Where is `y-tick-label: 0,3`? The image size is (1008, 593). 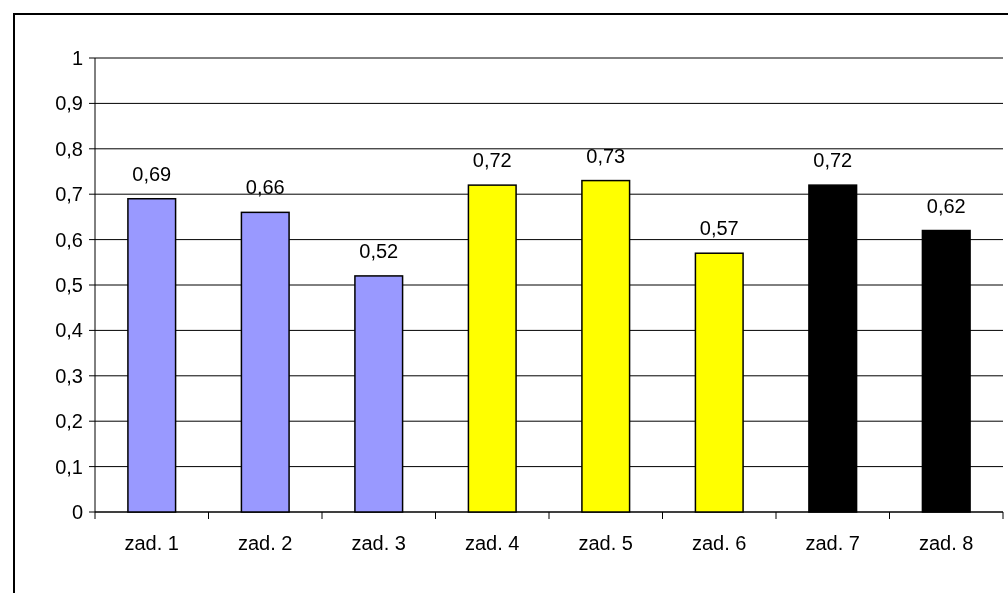
y-tick-label: 0,3 is located at coordinates (69, 375).